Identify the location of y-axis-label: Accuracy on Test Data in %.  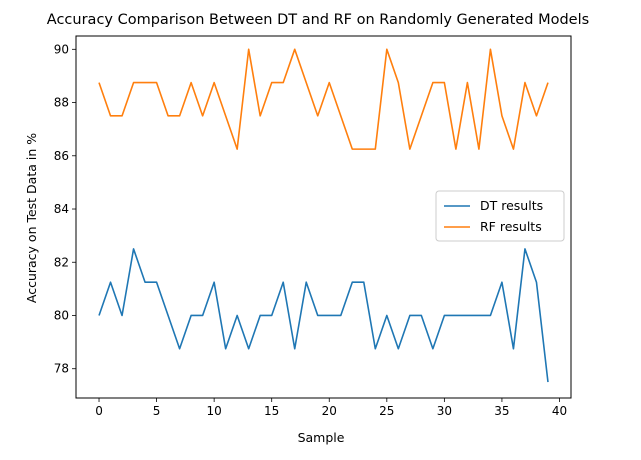
(31, 218).